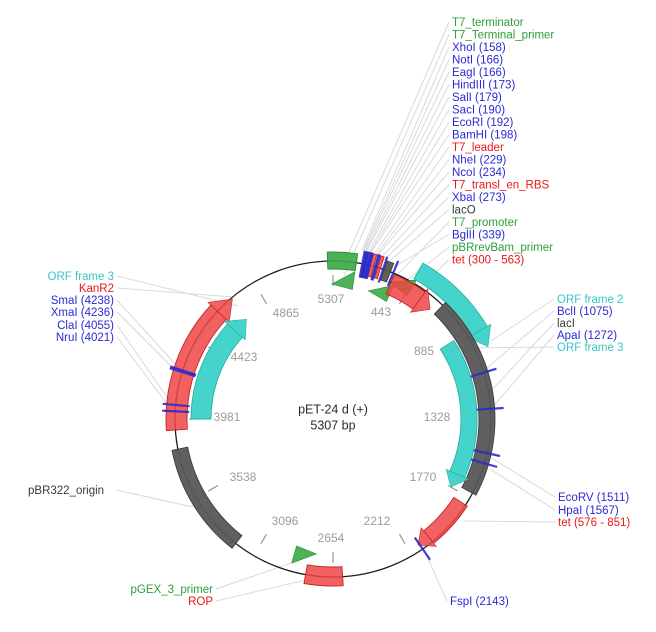 The height and width of the screenshot is (632, 656). Describe the element at coordinates (484, 463) in the screenshot. I see `site-hpai` at that location.